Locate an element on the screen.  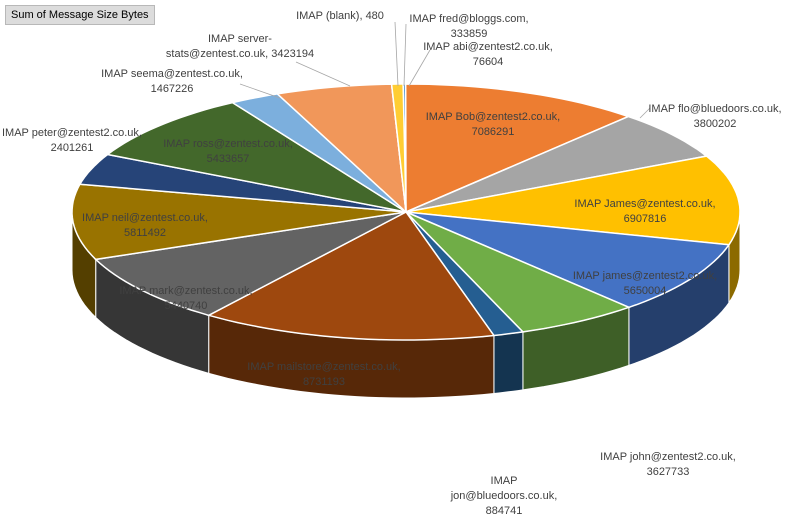
data-label-line: IMAP Bob@zentest2.co.uk, is located at coordinates (493, 117).